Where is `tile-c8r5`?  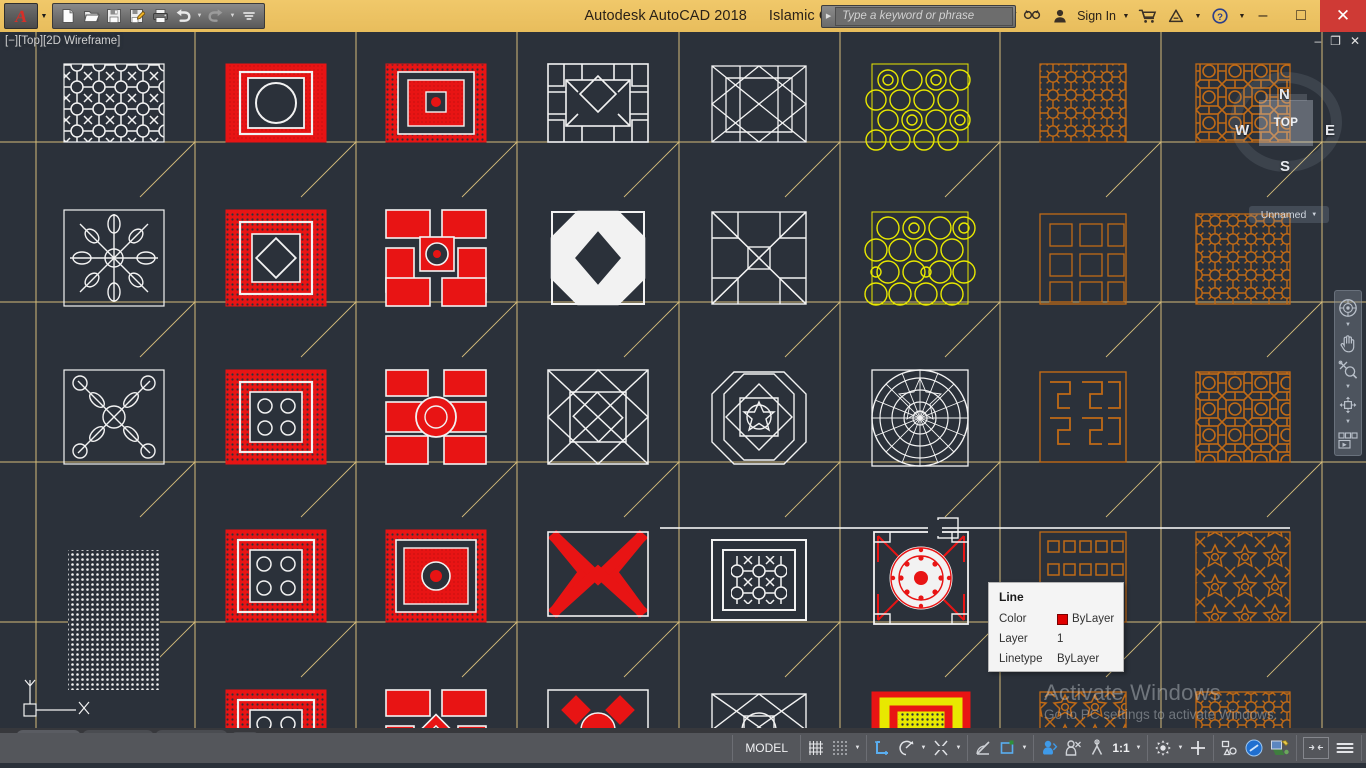 tile-c8r5 is located at coordinates (1243, 709).